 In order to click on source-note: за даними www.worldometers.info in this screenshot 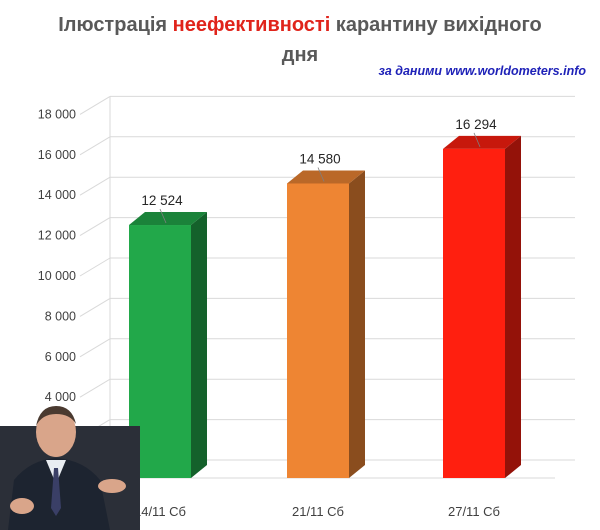, I will do `click(482, 71)`.